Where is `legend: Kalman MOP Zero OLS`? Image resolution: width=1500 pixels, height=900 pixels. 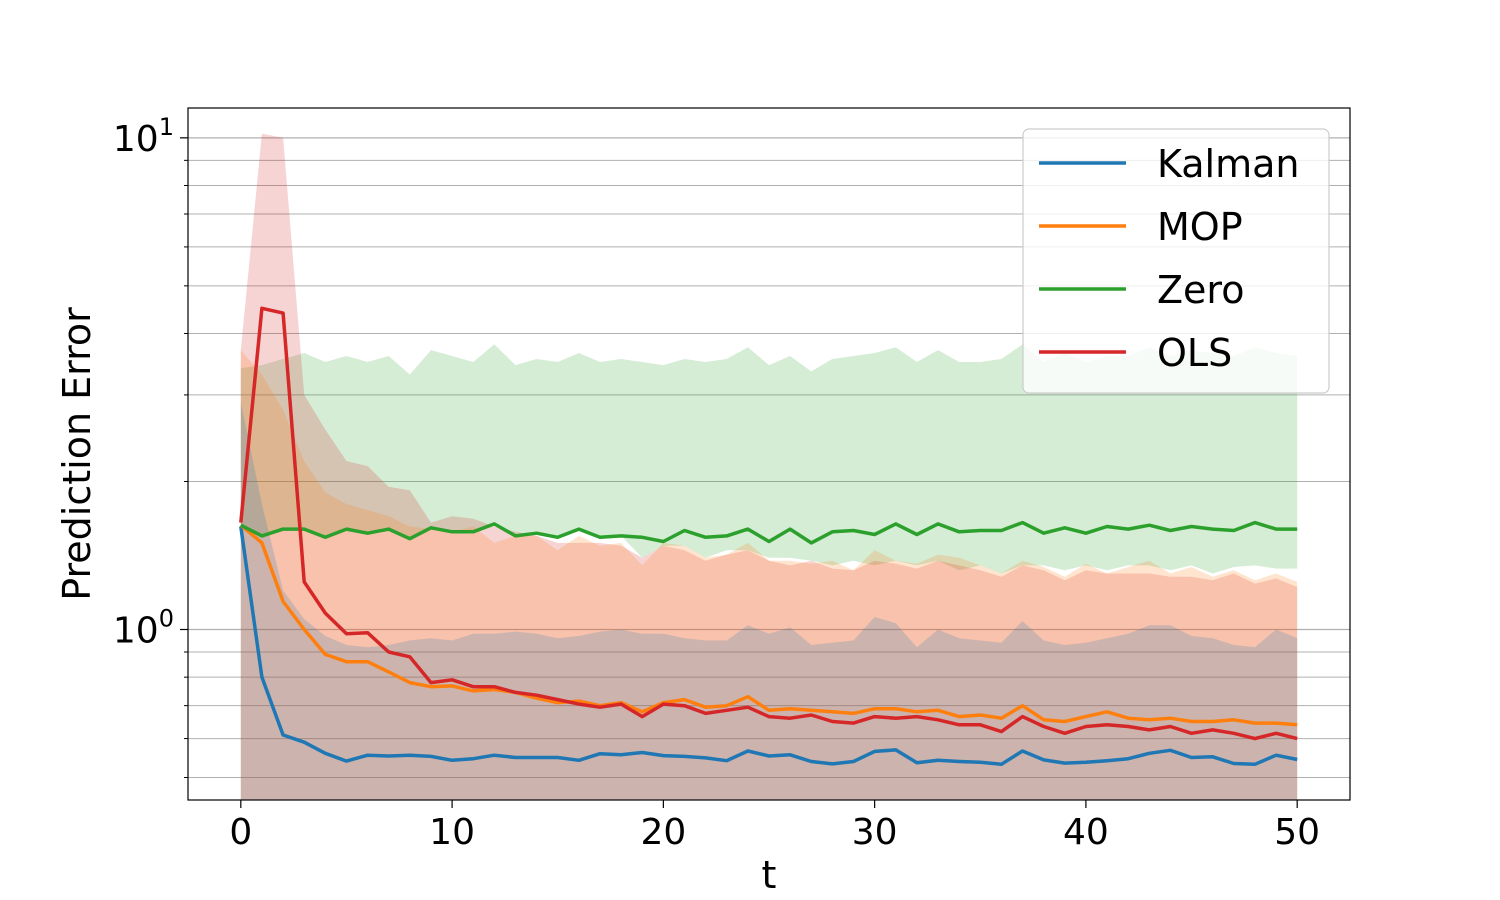
legend: Kalman MOP Zero OLS is located at coordinates (1176, 261).